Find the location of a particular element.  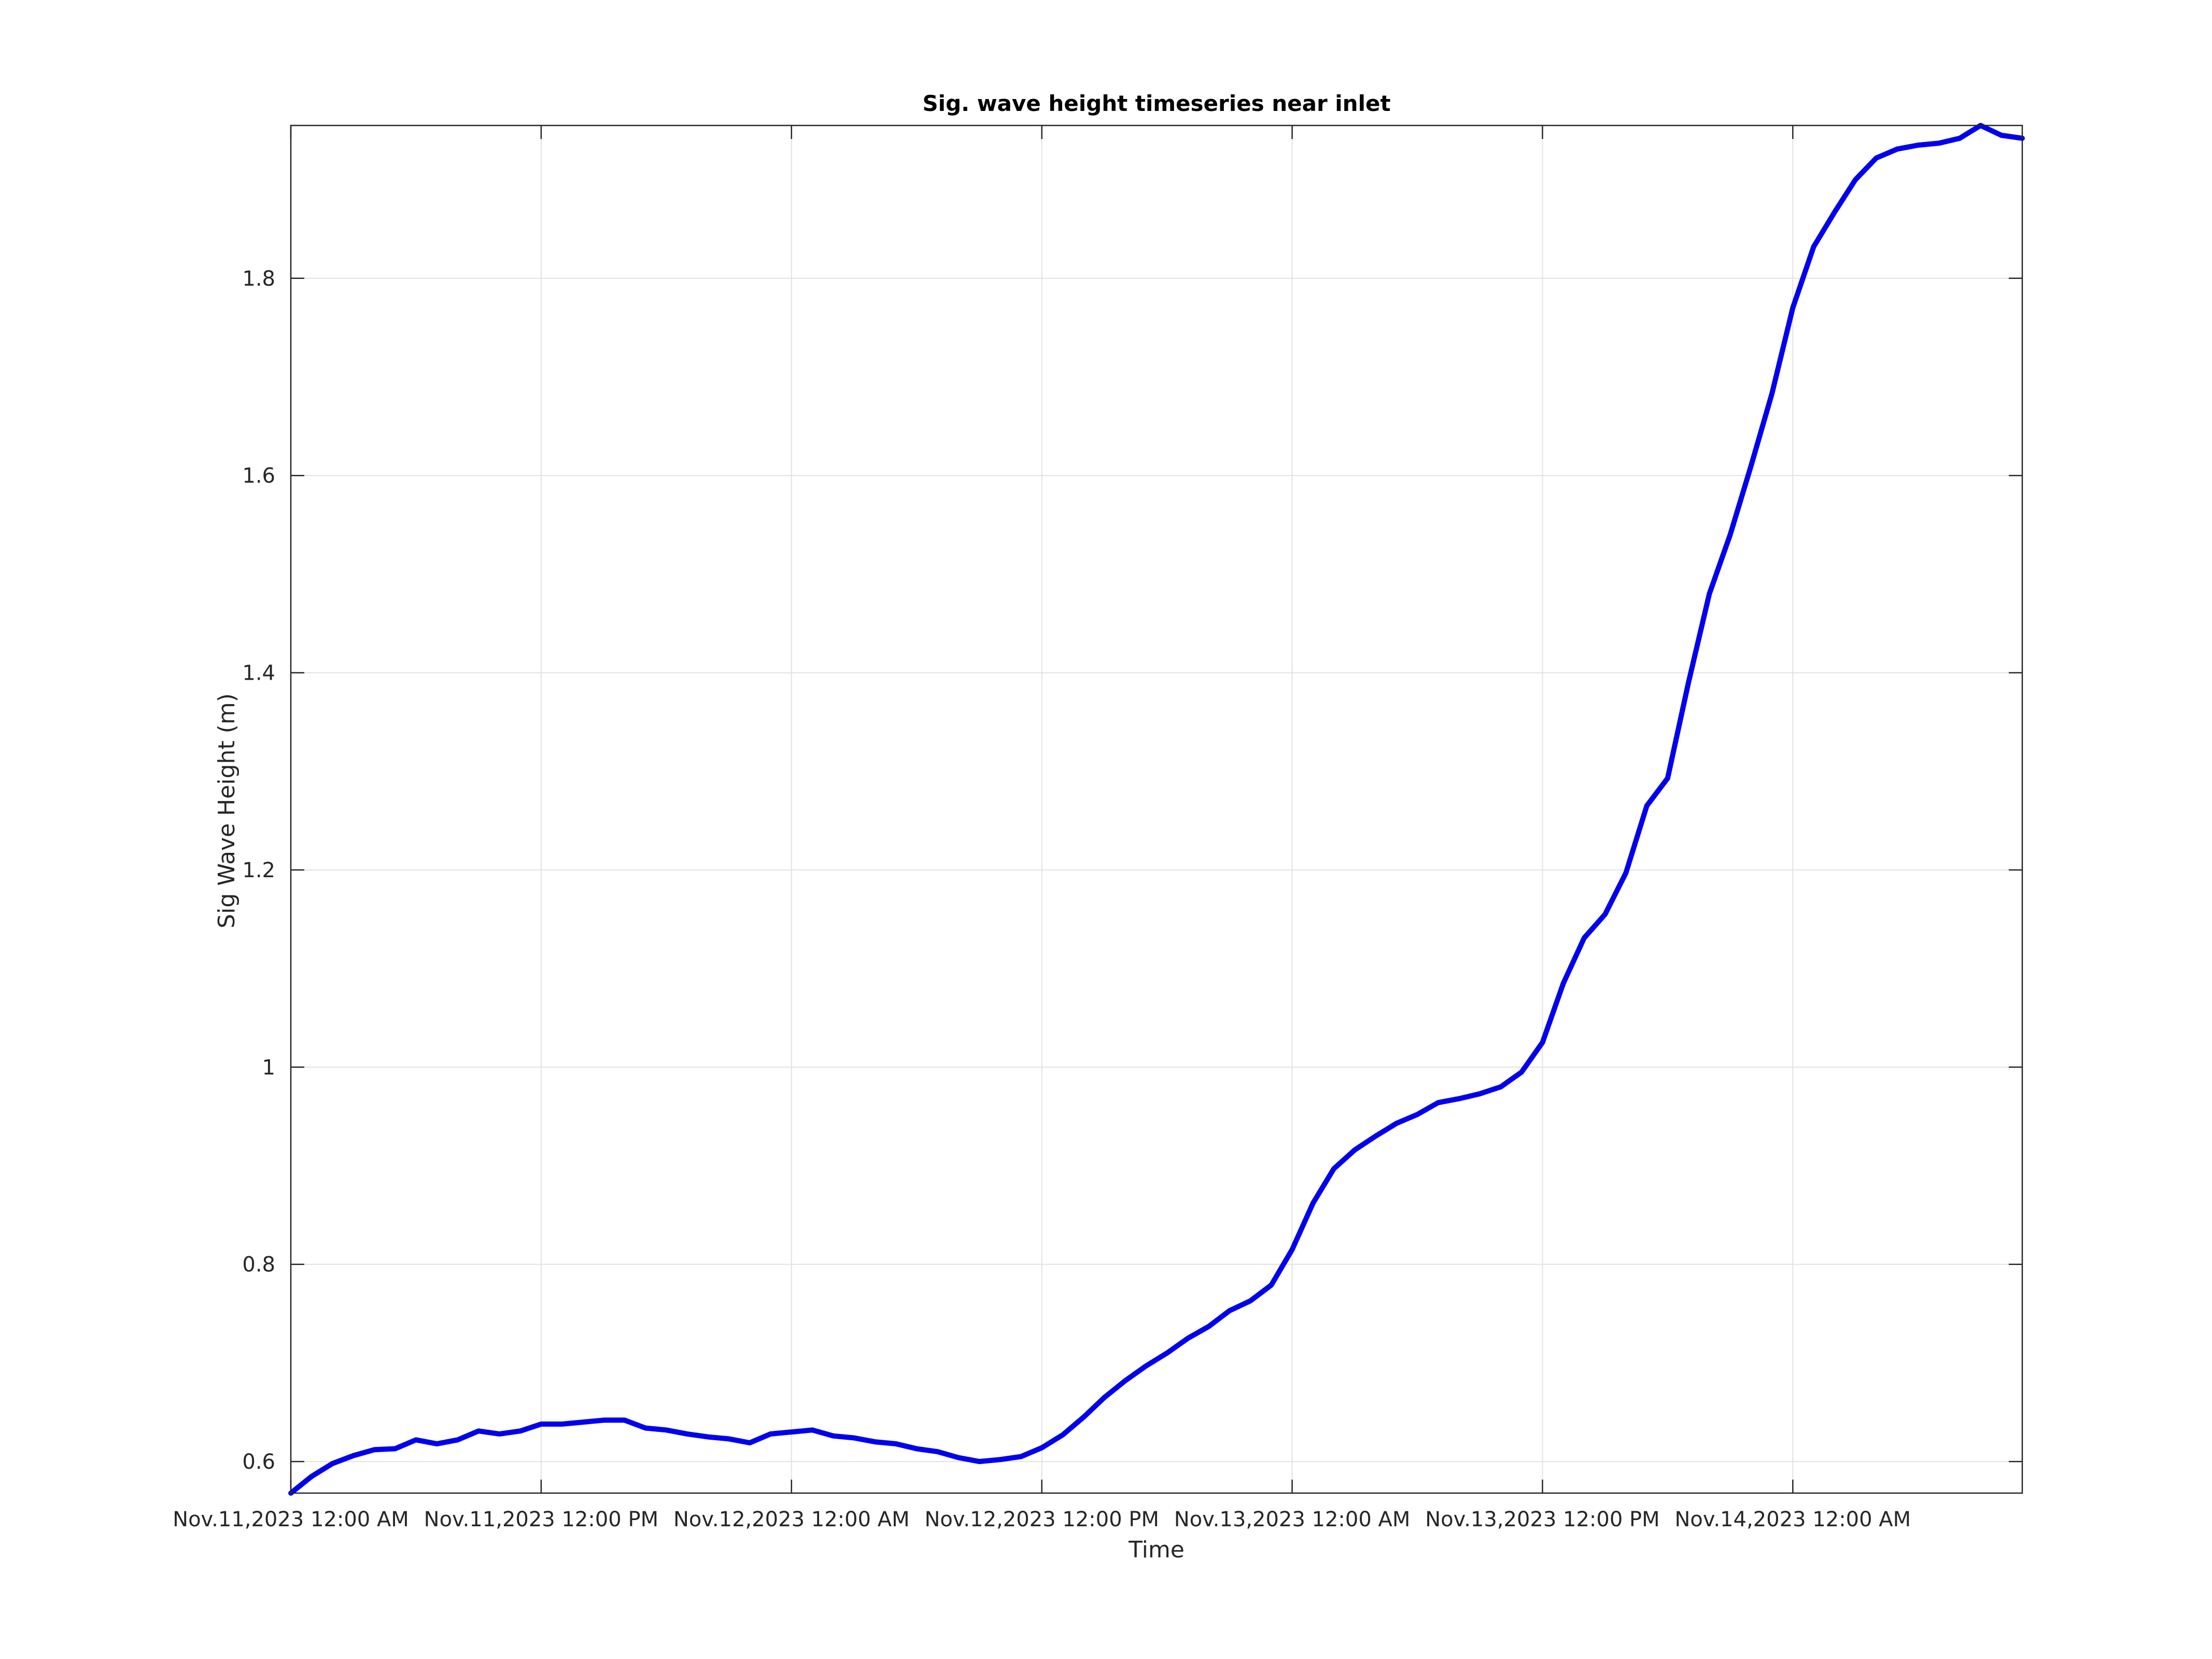

x-tick-label: Nov.13,2023 12:00 AM is located at coordinates (1292, 1519).